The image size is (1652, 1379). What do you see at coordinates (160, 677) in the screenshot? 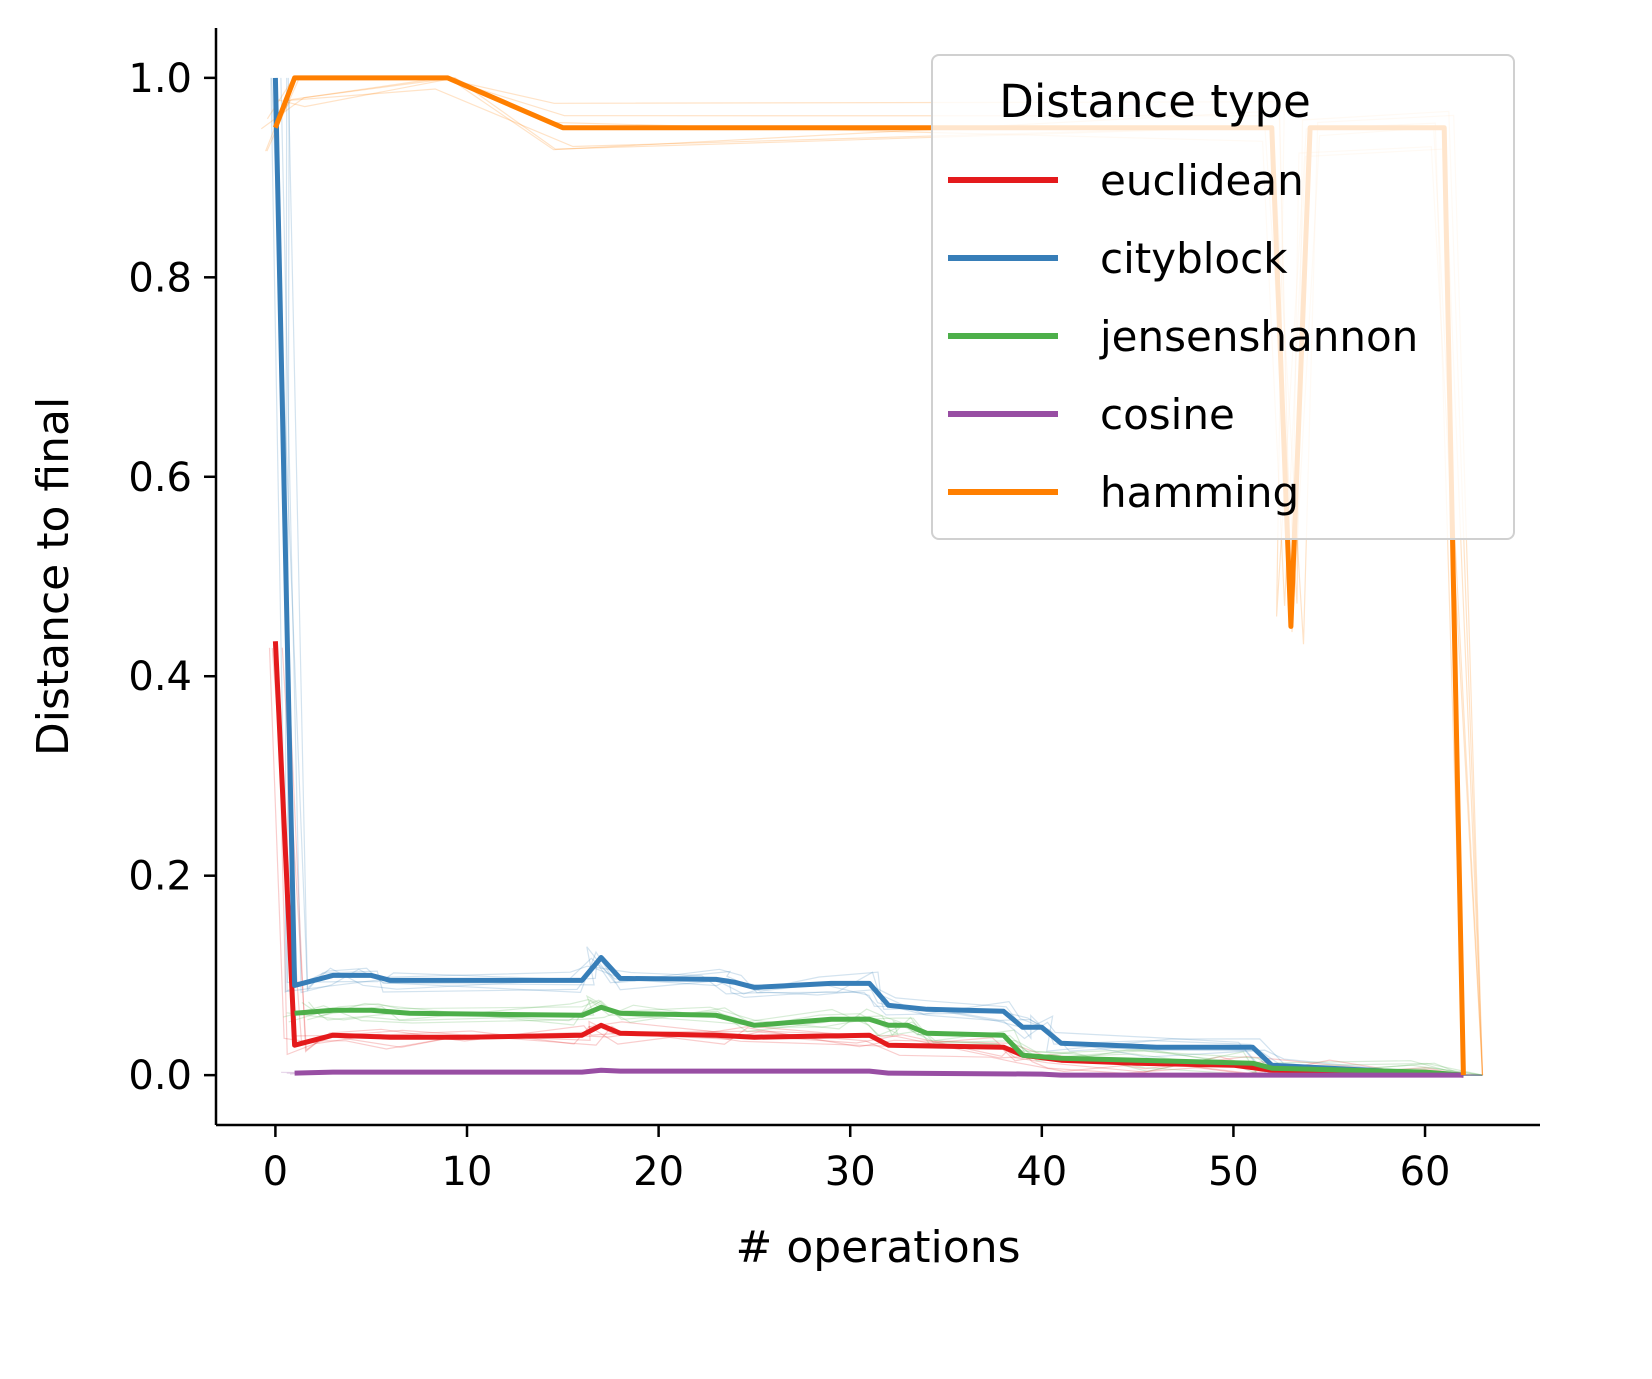
I see `y-tick-label: 0.4` at bounding box center [160, 677].